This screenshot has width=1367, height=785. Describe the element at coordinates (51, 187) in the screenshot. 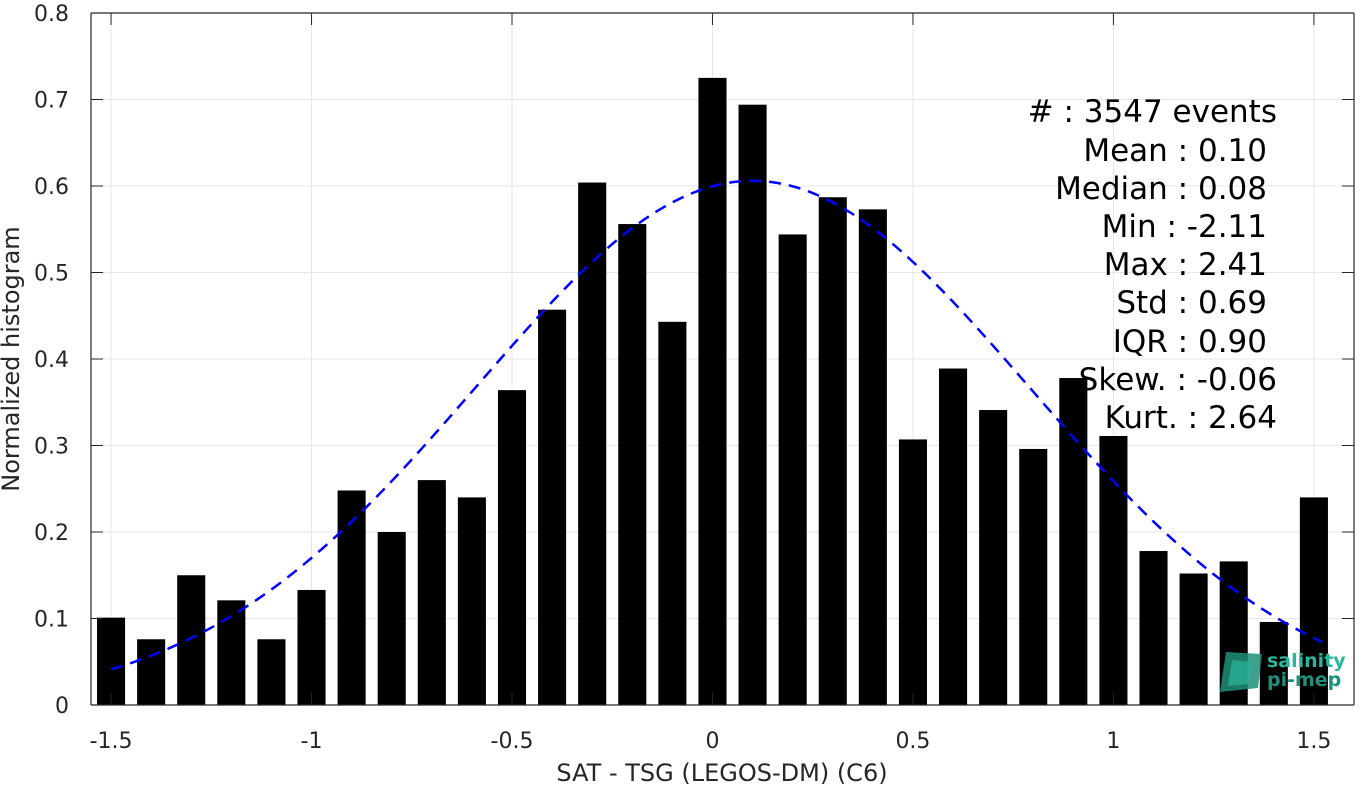

I see `y-tick-label-6: 0.6` at that location.